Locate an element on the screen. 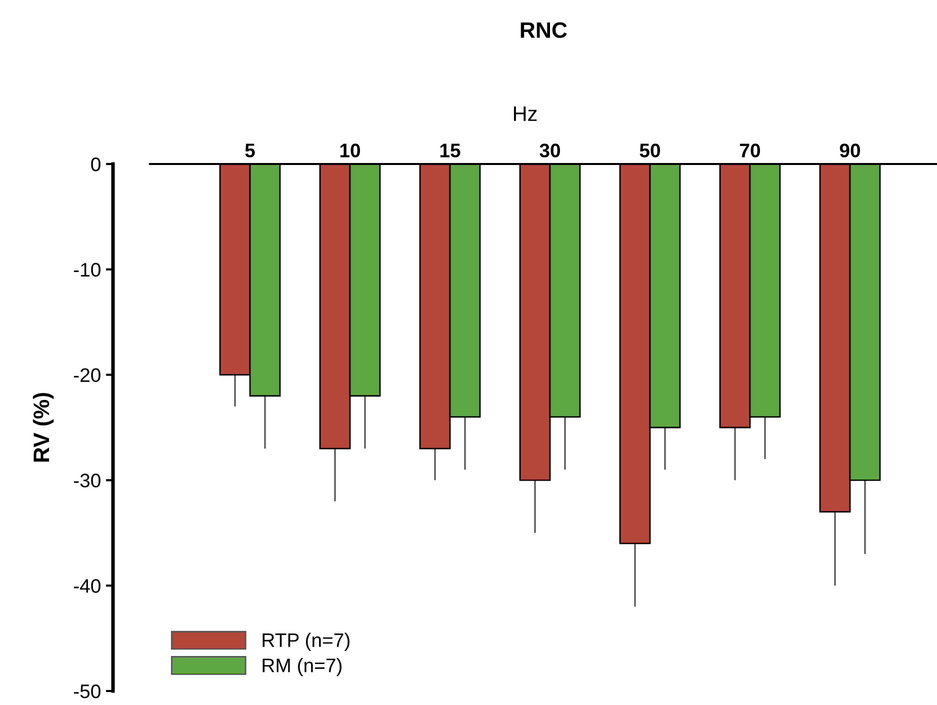 This screenshot has height=705, width=937. x-tick-label: 15 is located at coordinates (450, 151).